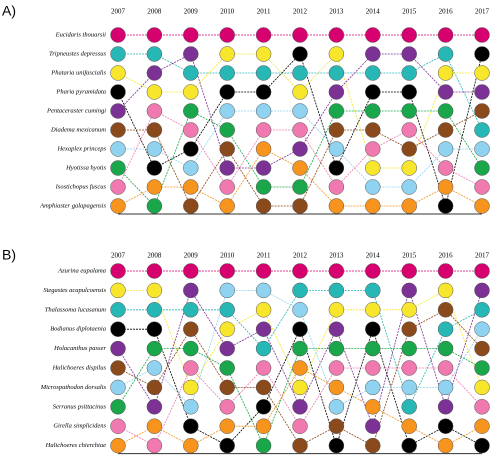  Describe the element at coordinates (79, 367) in the screenshot. I see `row-label: Halichoeres dispilus` at that location.